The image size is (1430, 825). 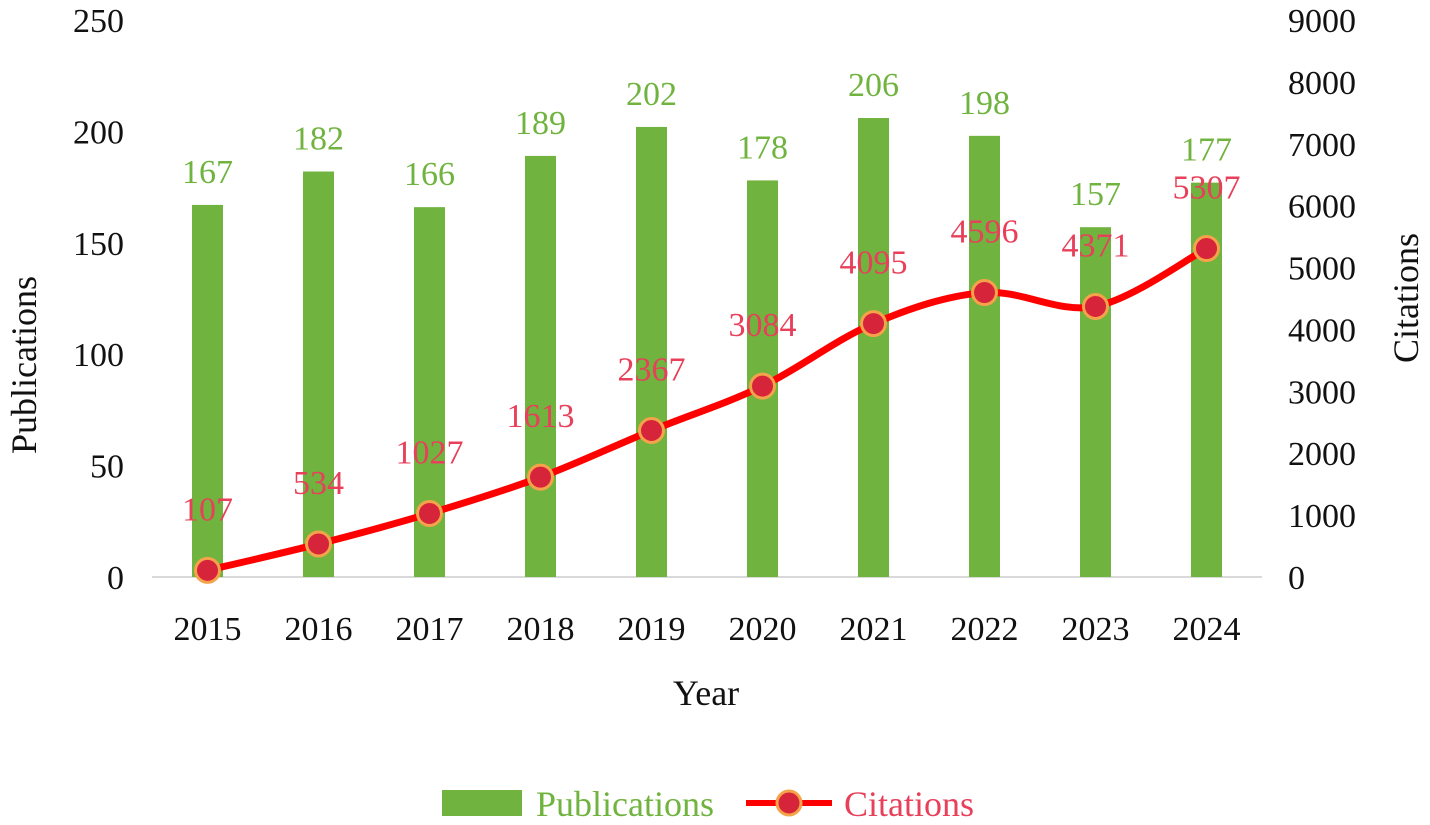 What do you see at coordinates (1322, 269) in the screenshot?
I see `right-tick-label: 5000` at bounding box center [1322, 269].